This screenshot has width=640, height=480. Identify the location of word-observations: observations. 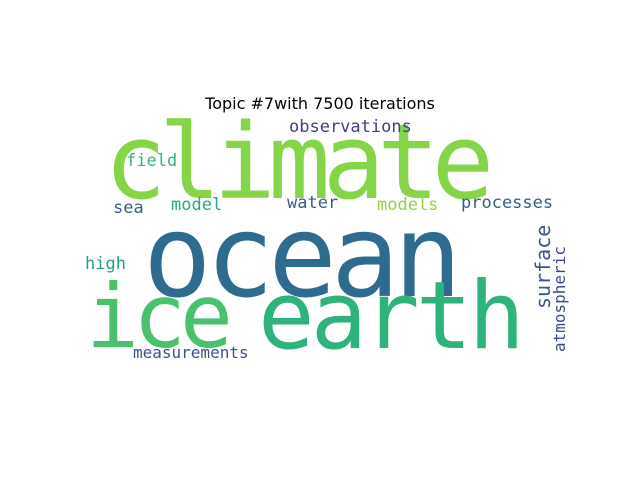
(350, 127).